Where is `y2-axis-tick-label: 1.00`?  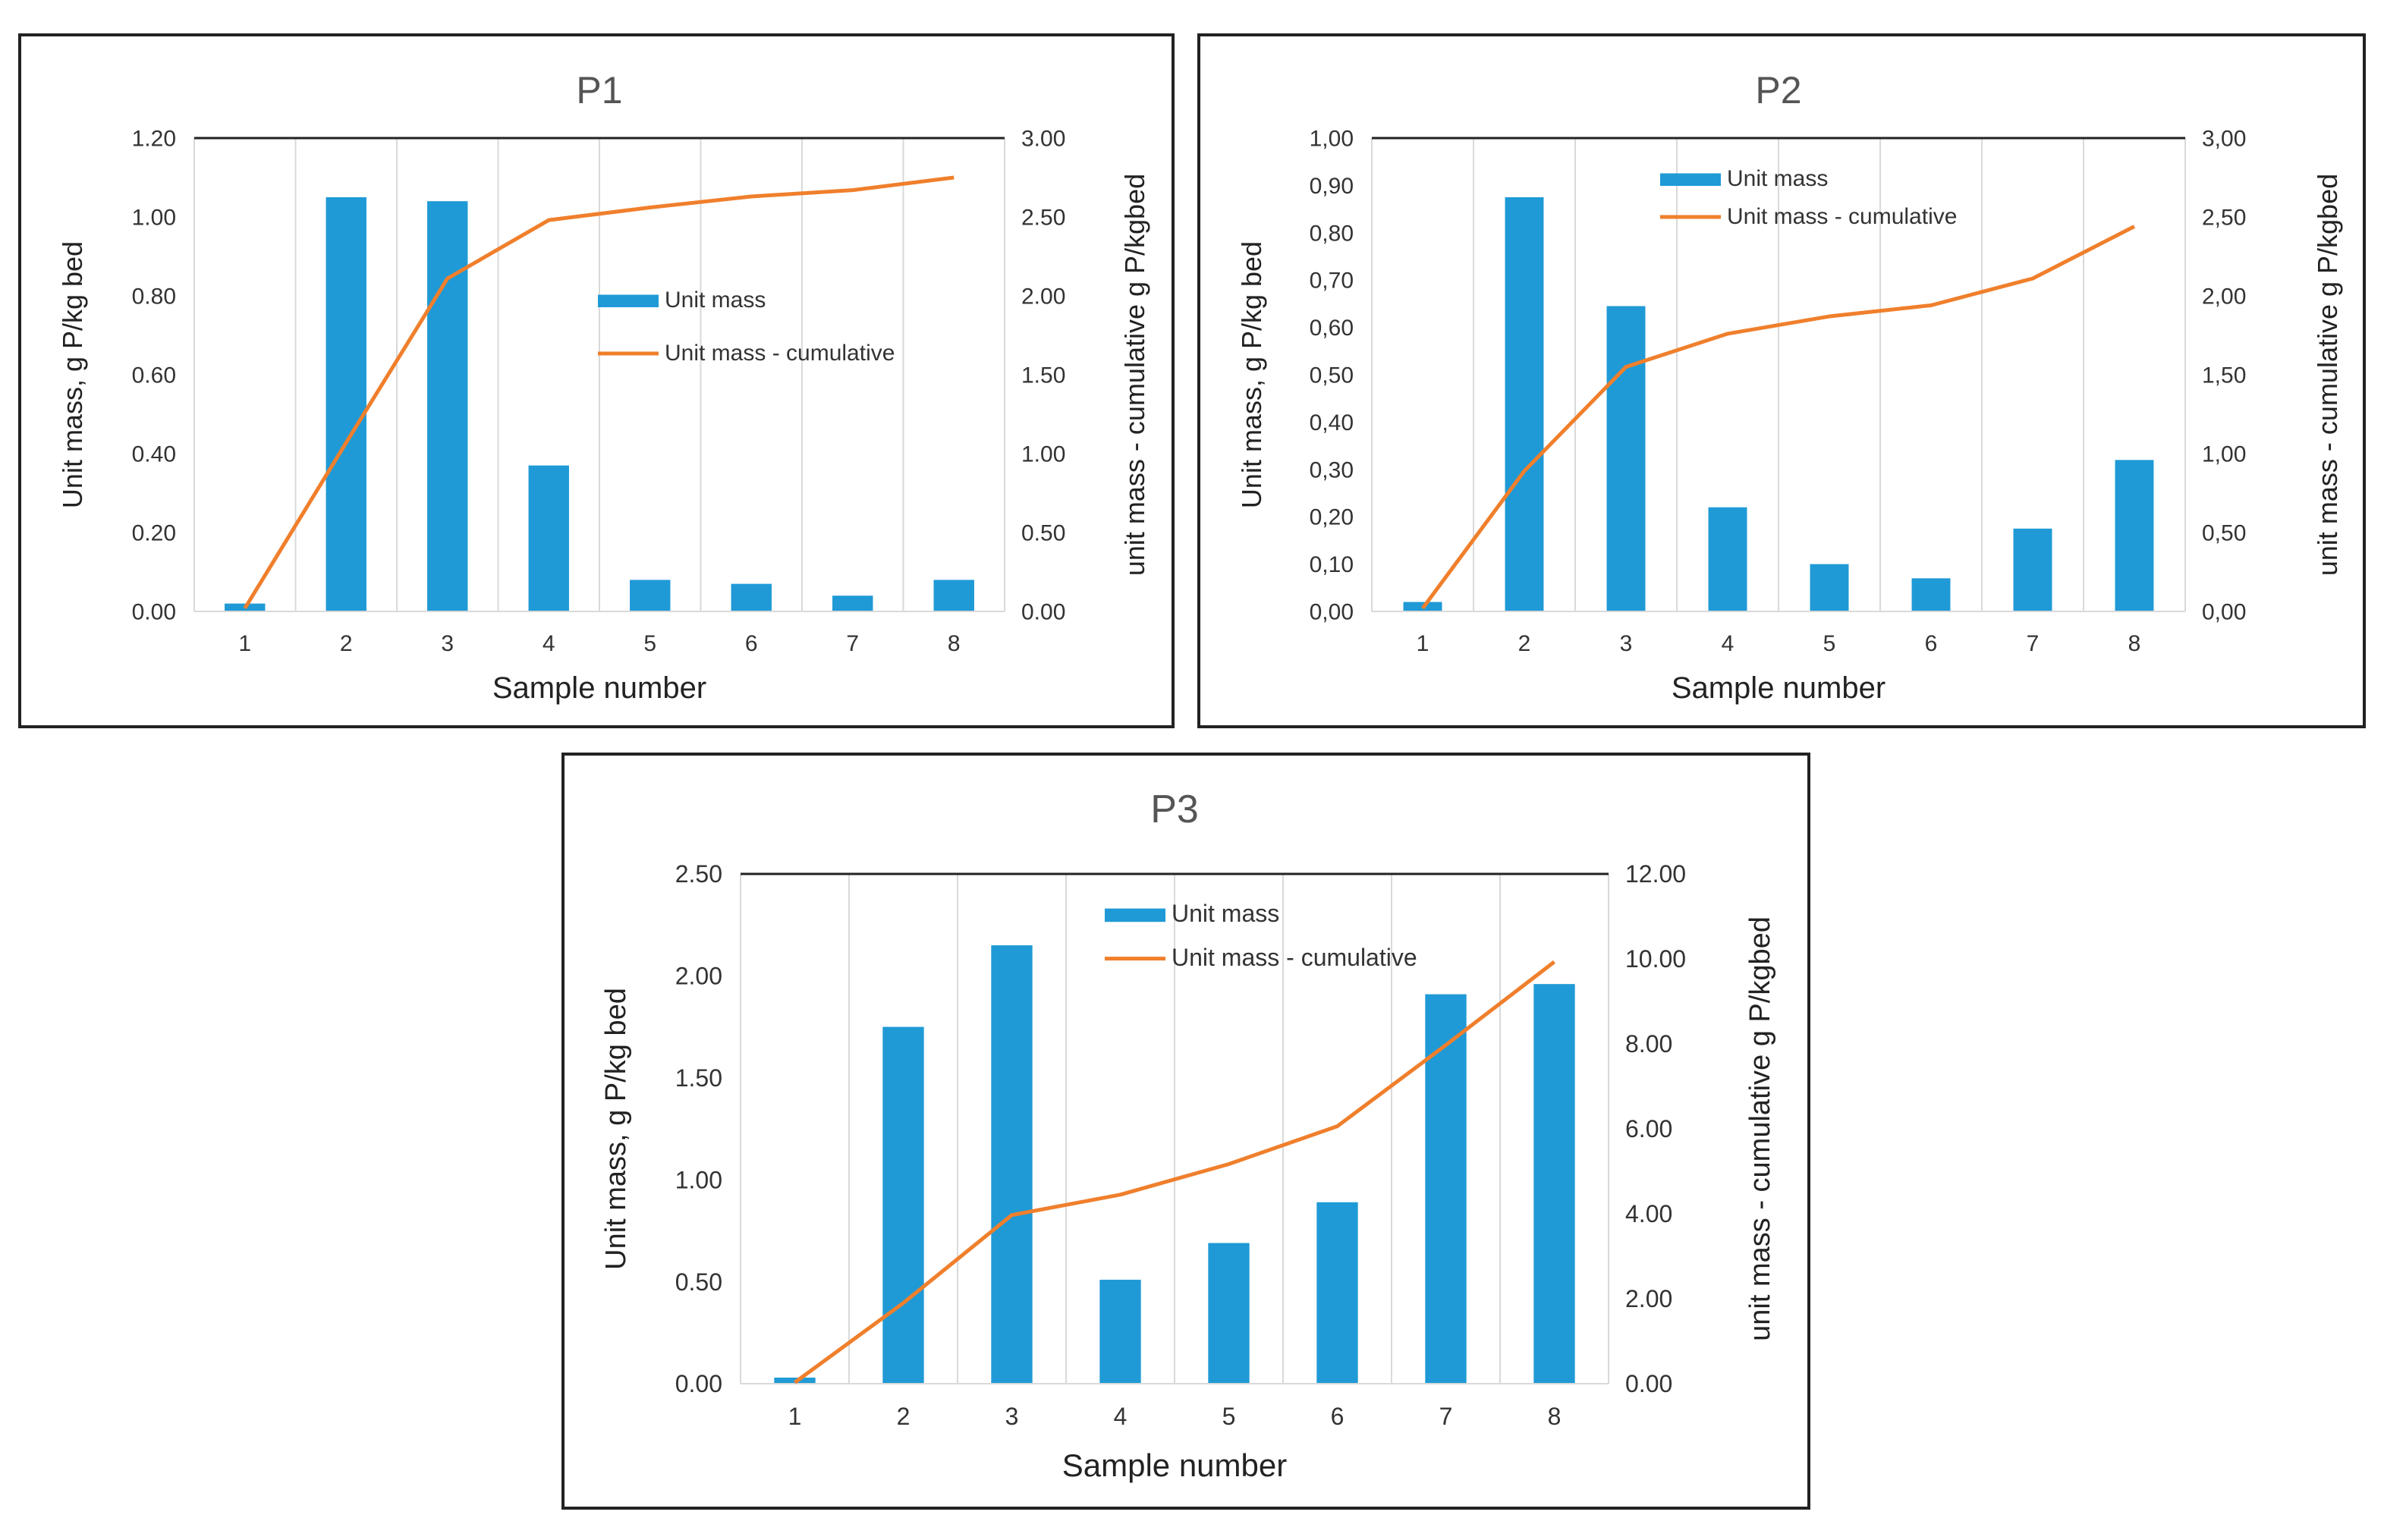 y2-axis-tick-label: 1.00 is located at coordinates (1043, 454).